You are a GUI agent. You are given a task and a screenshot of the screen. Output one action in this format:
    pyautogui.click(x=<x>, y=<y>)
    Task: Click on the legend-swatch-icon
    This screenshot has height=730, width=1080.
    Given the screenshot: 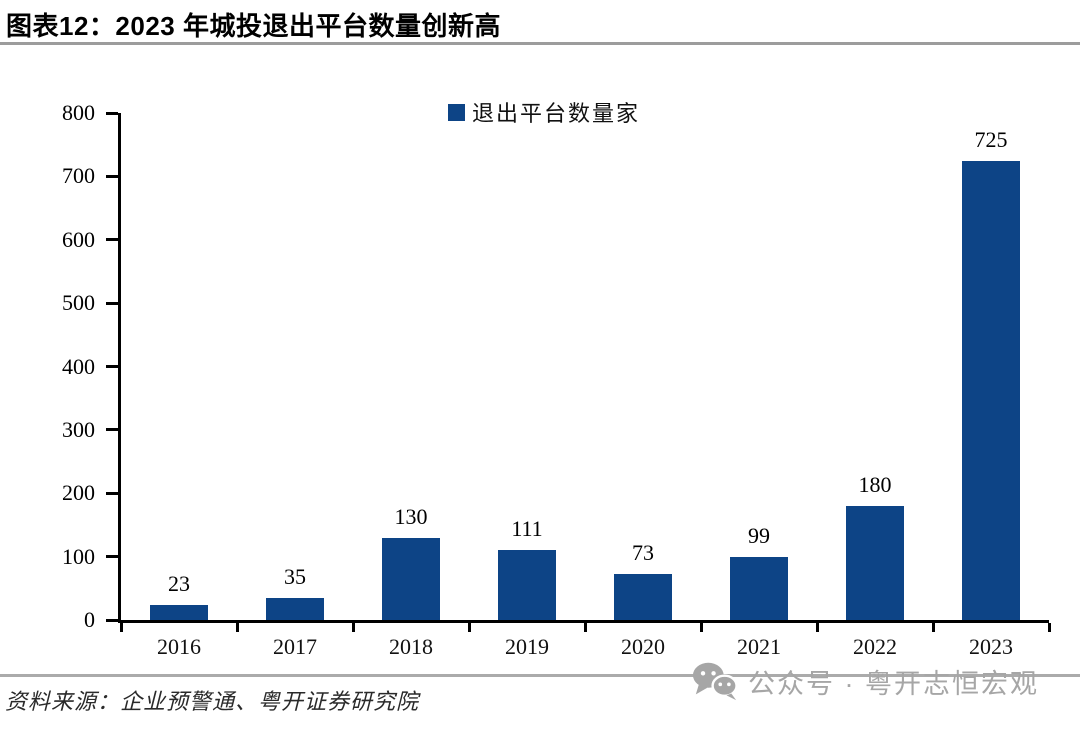 What is the action you would take?
    pyautogui.click(x=456, y=112)
    